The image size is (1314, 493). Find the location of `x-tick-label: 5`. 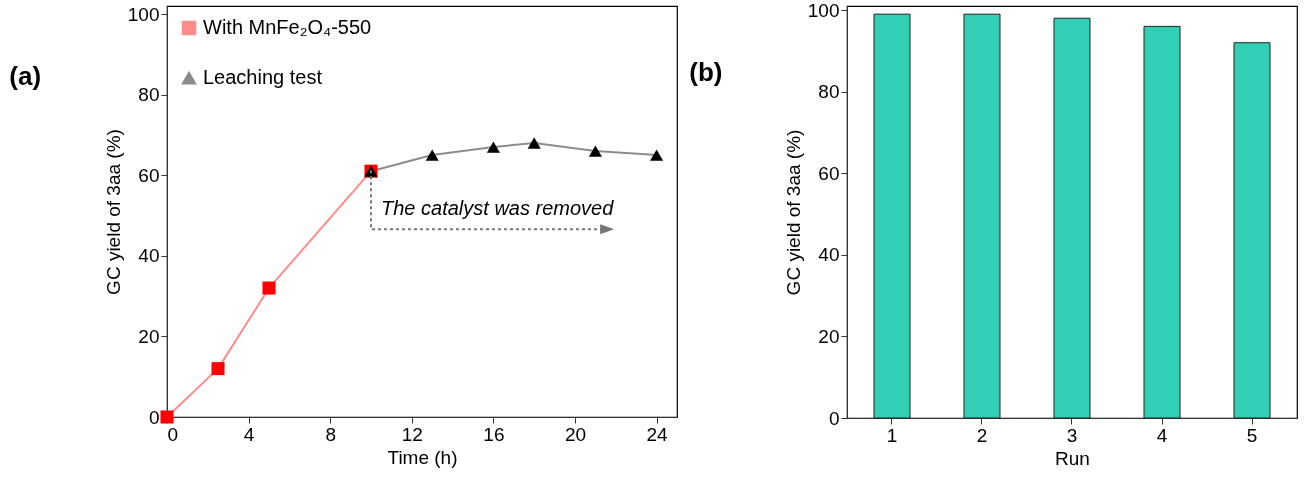

x-tick-label: 5 is located at coordinates (1252, 435).